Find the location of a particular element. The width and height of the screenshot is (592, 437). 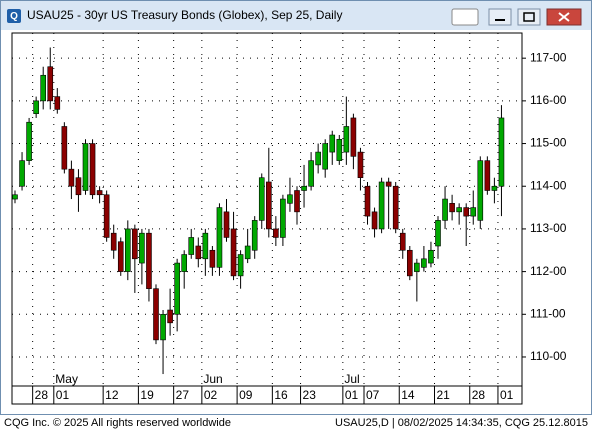

x-tick-label: 27 is located at coordinates (183, 395).